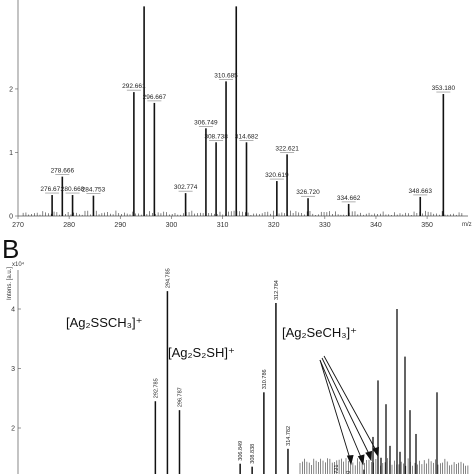 This screenshot has height=474, width=474. Describe the element at coordinates (289, 436) in the screenshot. I see `peak-label: 314.782` at that location.